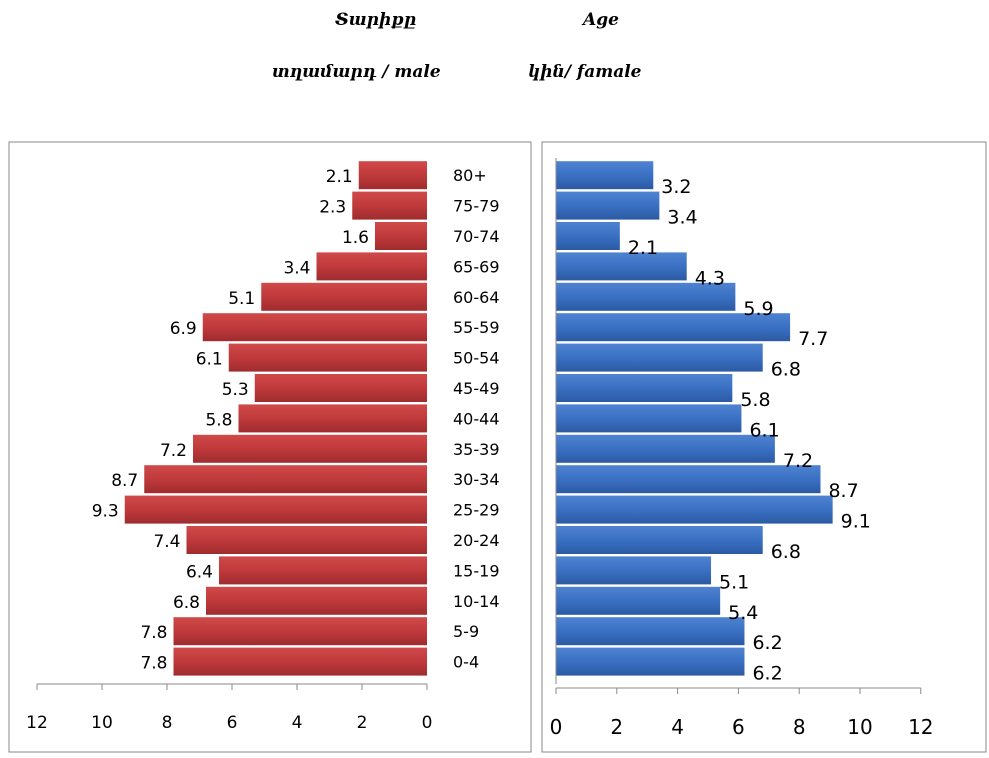 This screenshot has height=758, width=989. I want to click on age-group-label-0-4: 0-4, so click(466, 662).